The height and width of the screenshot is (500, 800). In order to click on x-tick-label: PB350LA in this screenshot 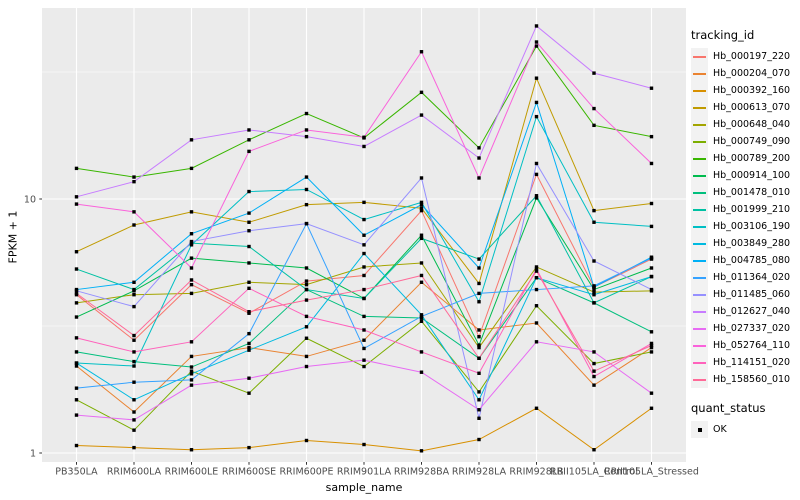, I will do `click(76, 472)`.